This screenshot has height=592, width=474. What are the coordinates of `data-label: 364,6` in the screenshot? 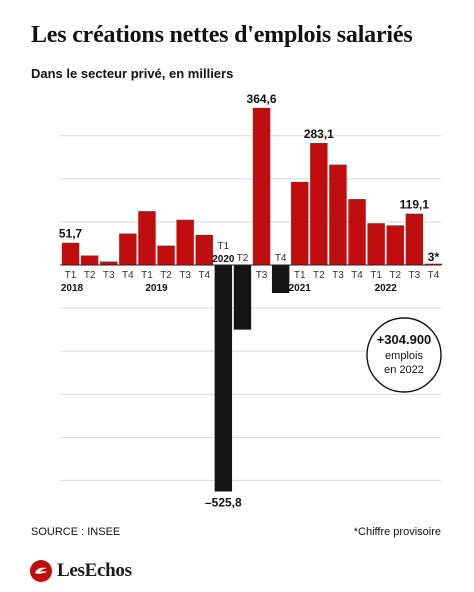 It's located at (262, 99).